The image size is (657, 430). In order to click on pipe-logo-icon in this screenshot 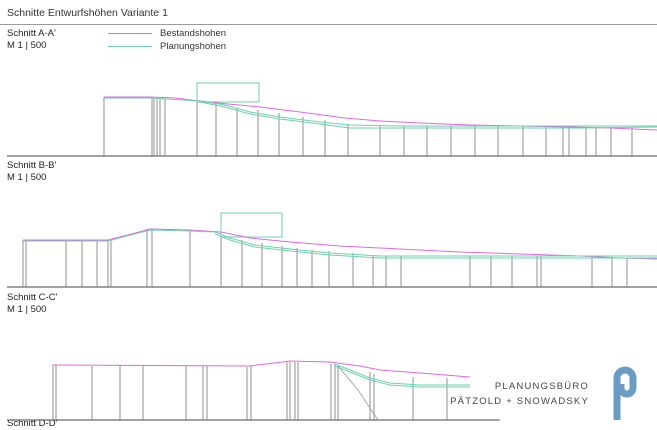, I will do `click(625, 393)`.